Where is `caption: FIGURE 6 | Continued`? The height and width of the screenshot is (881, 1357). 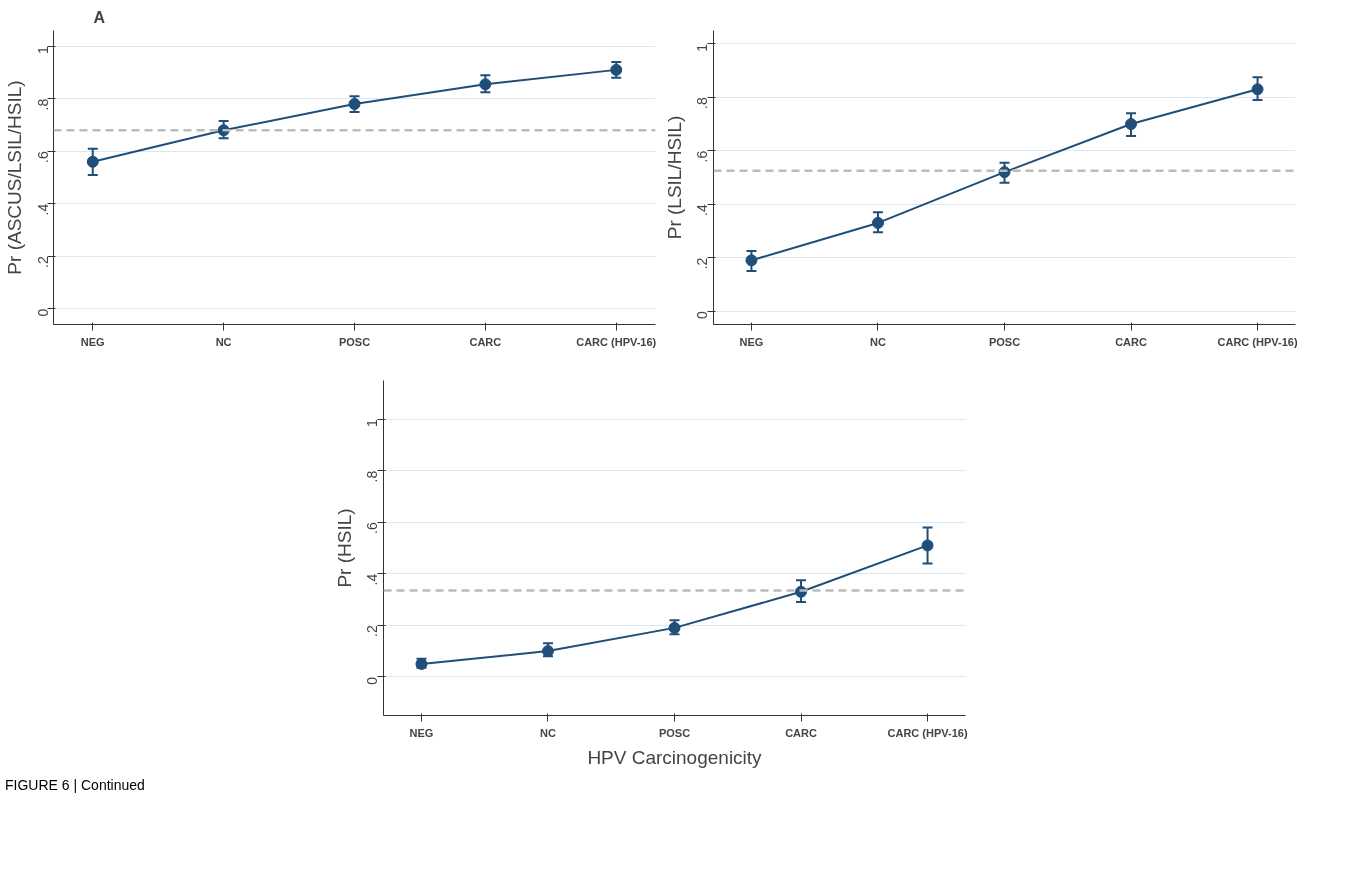 caption: FIGURE 6 | Continued is located at coordinates (75, 785).